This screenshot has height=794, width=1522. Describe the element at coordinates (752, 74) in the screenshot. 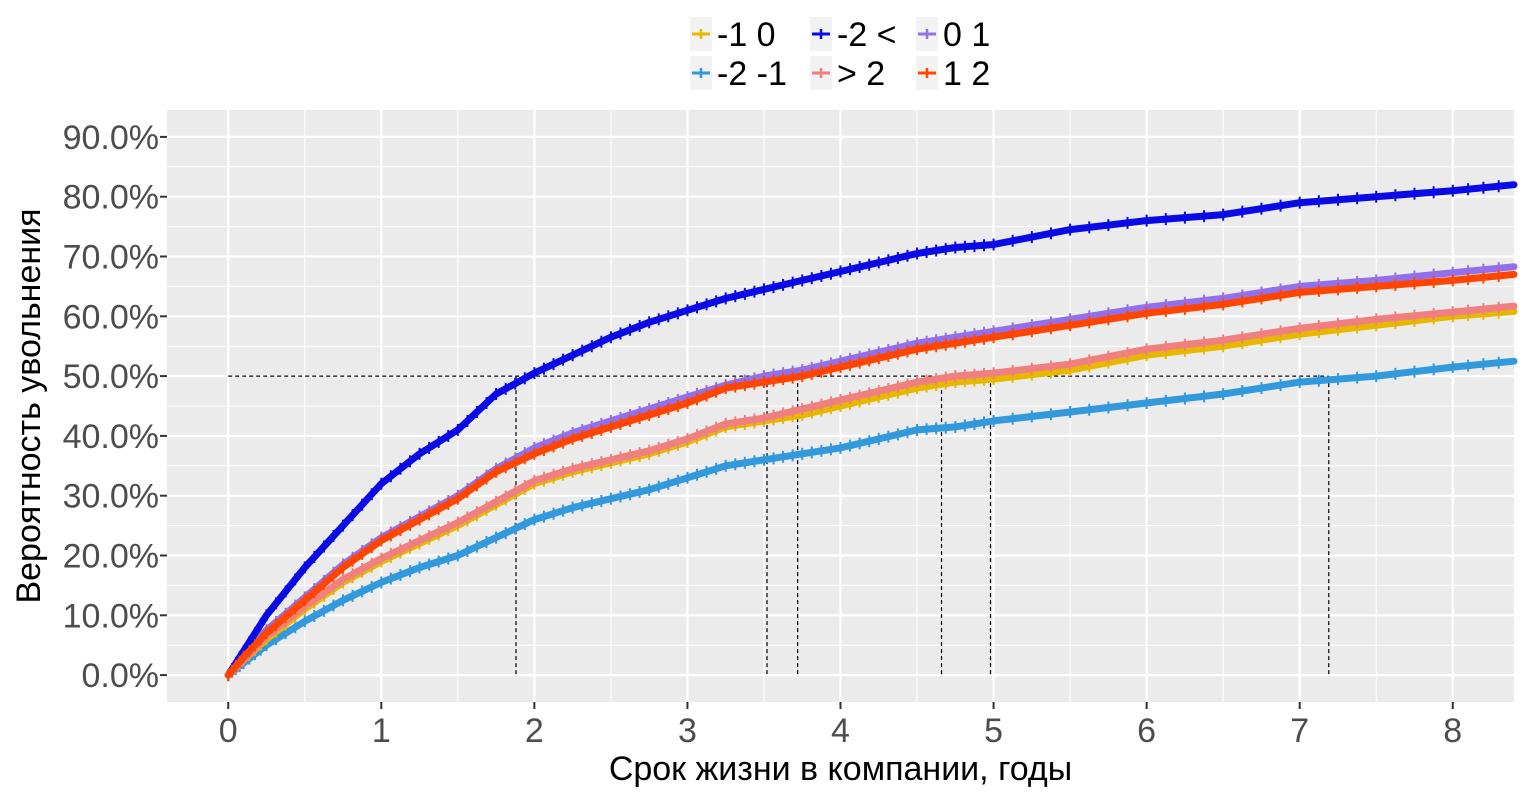

I see `legend-label: -2 -1` at that location.